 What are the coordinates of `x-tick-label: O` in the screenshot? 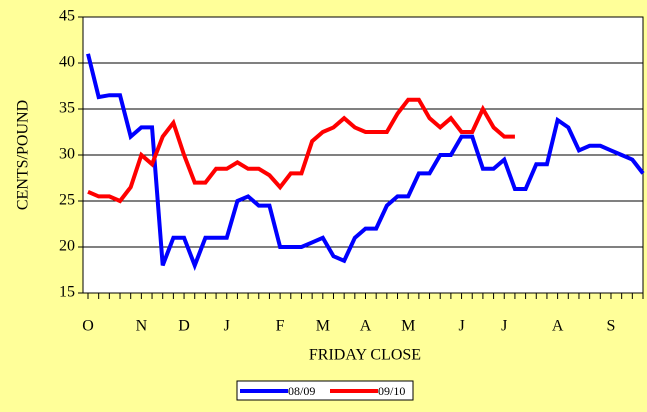 It's located at (88, 326).